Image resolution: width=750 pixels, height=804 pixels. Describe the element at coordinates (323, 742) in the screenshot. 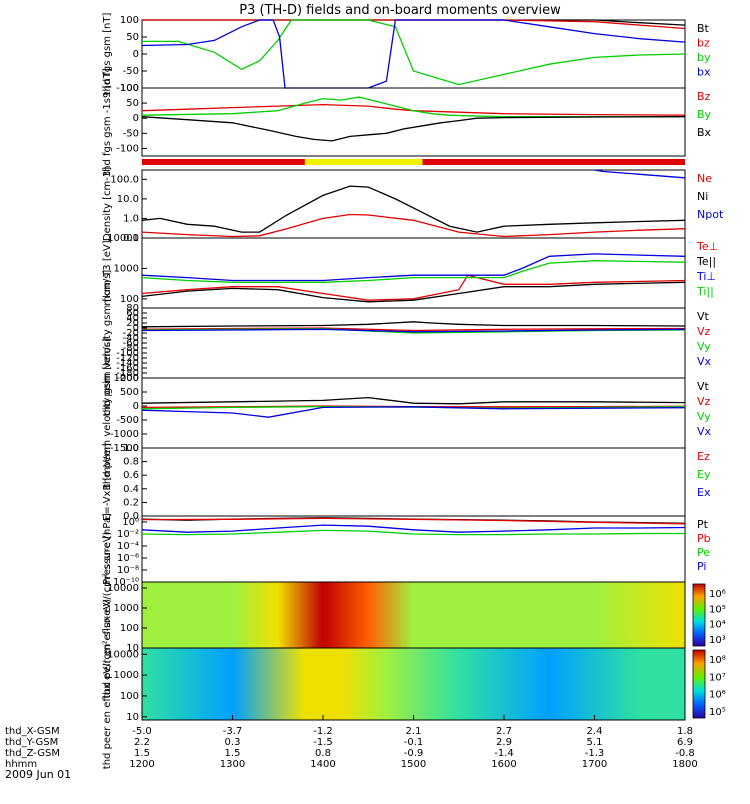

I see `ephem-value-1-2: -1.5` at that location.